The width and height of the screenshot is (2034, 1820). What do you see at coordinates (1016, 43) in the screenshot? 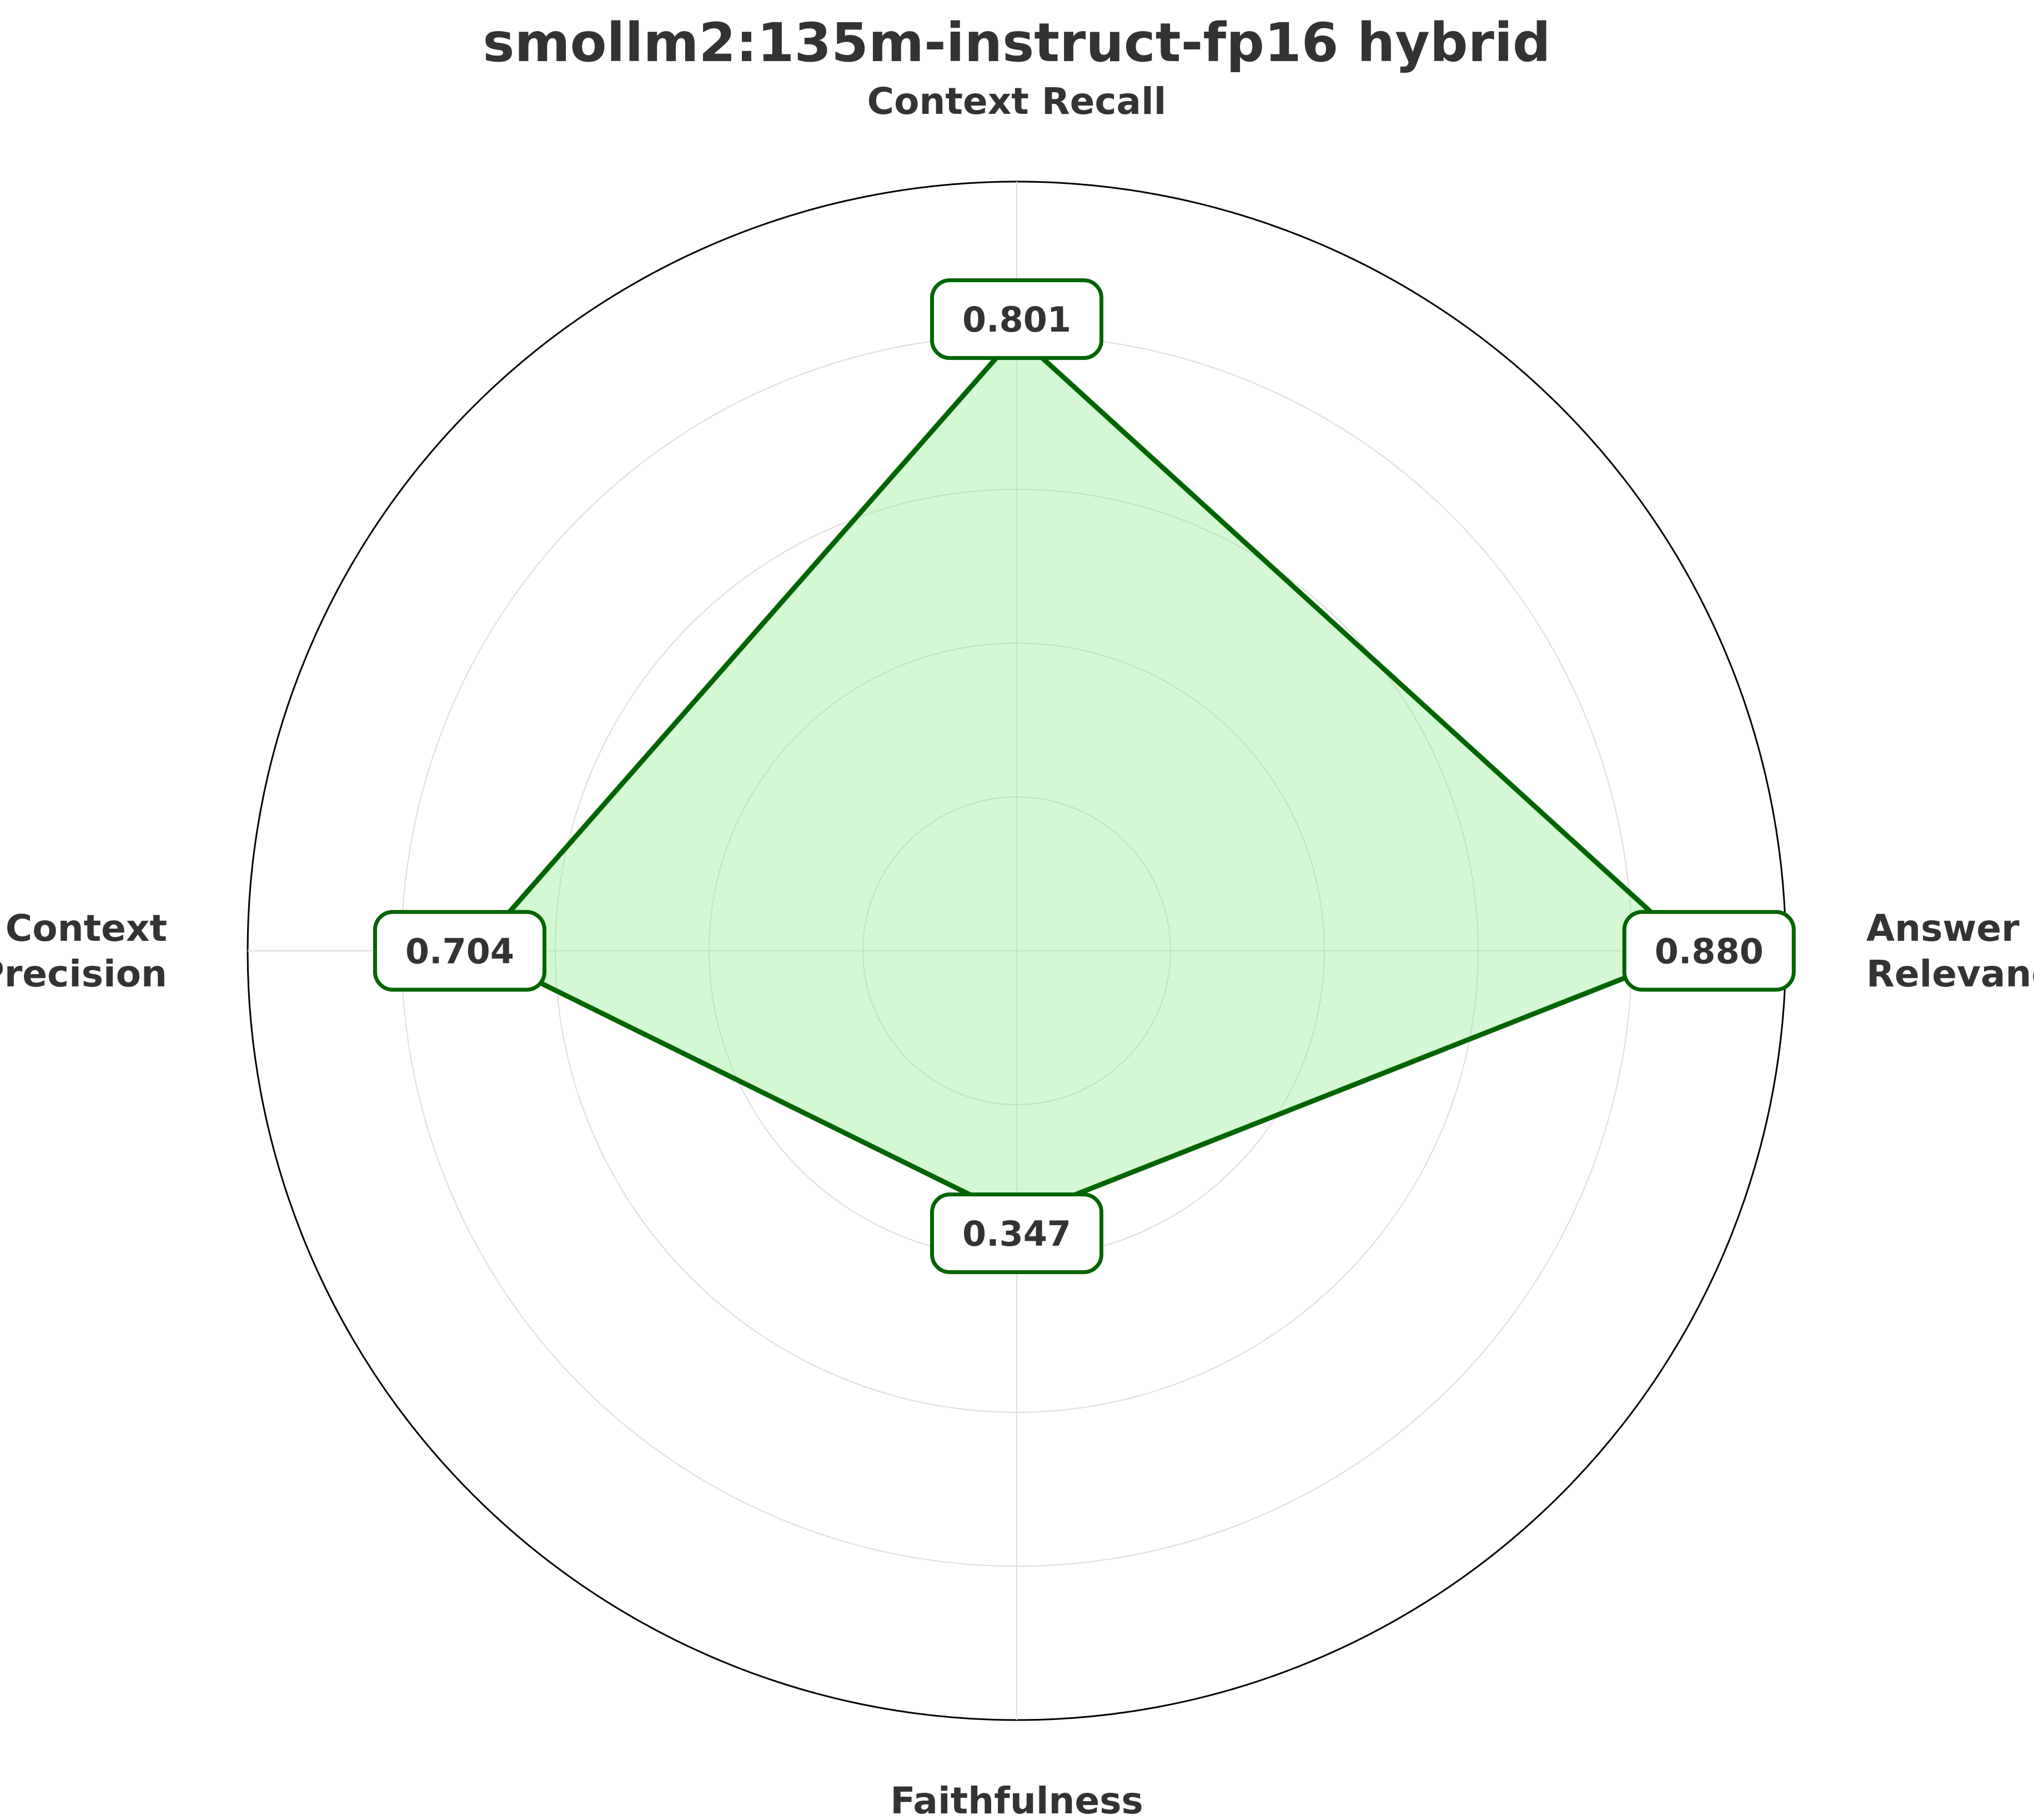
I see `chart-title: smollm2:135m-instruct-fp16 hybrid` at bounding box center [1016, 43].